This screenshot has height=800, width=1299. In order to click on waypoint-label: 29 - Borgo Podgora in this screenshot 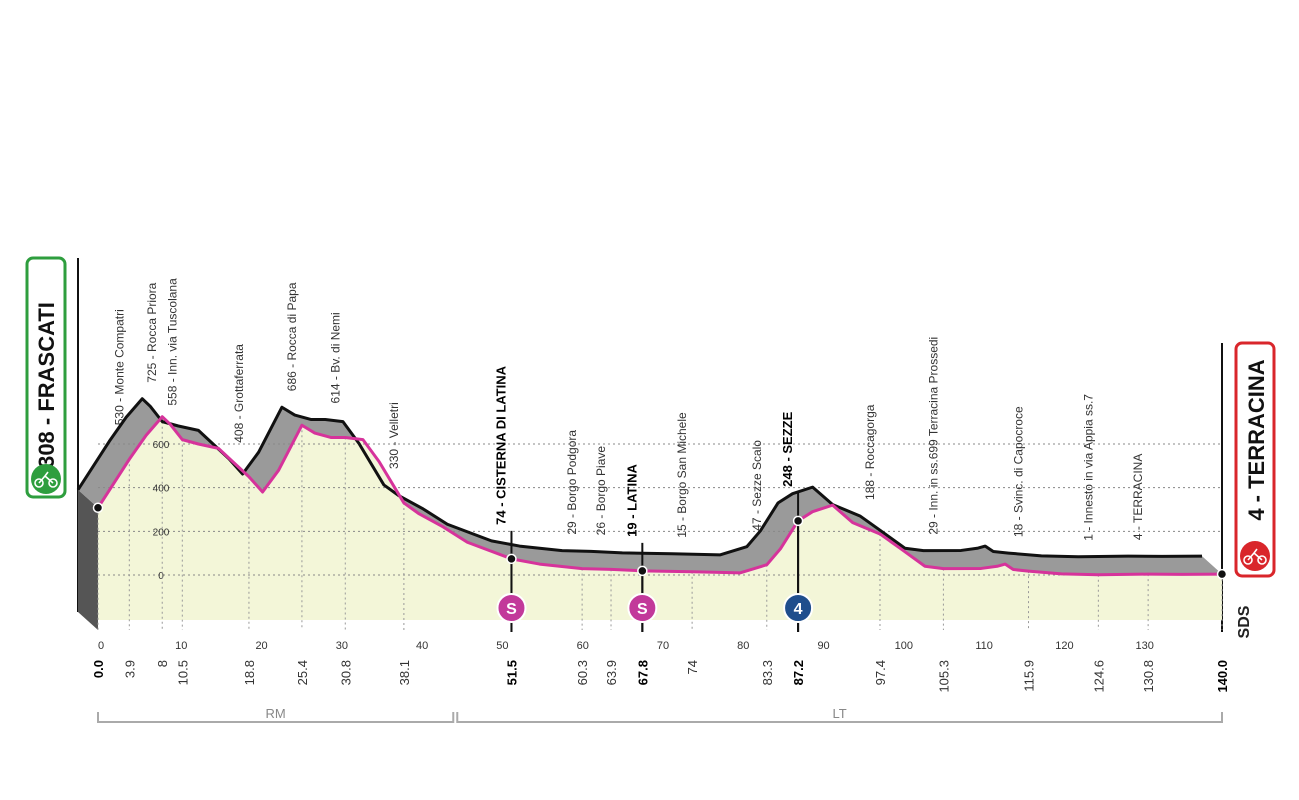, I will do `click(572, 482)`.